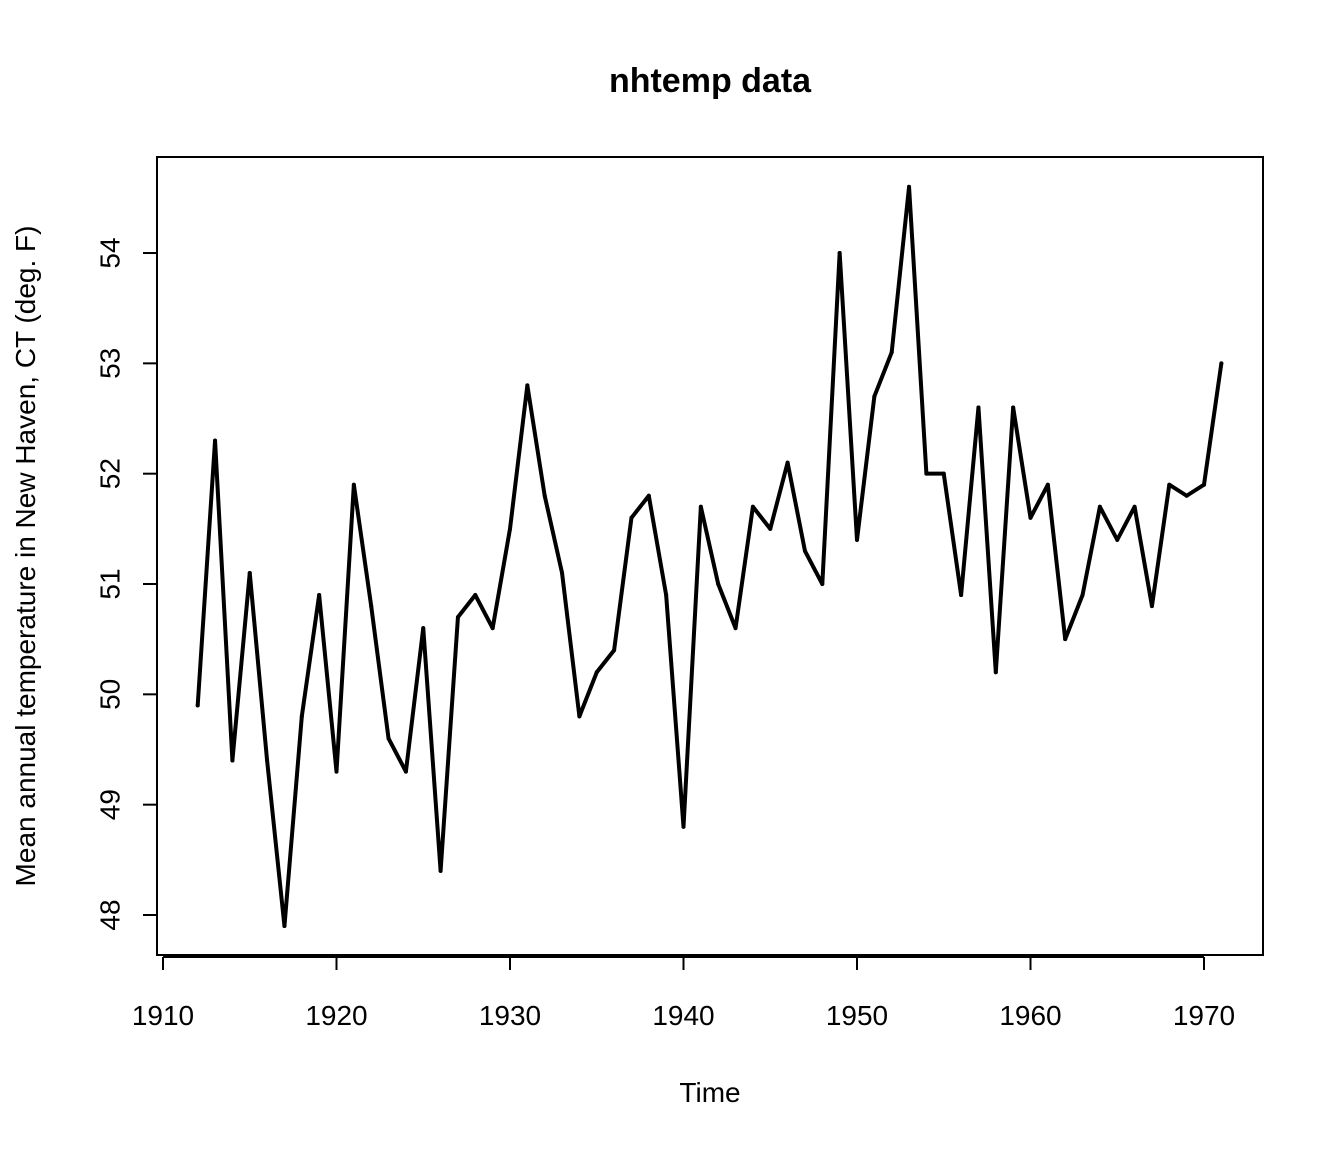 The width and height of the screenshot is (1344, 1152). Describe the element at coordinates (510, 1015) in the screenshot. I see `x-tick-label: 1930` at that location.